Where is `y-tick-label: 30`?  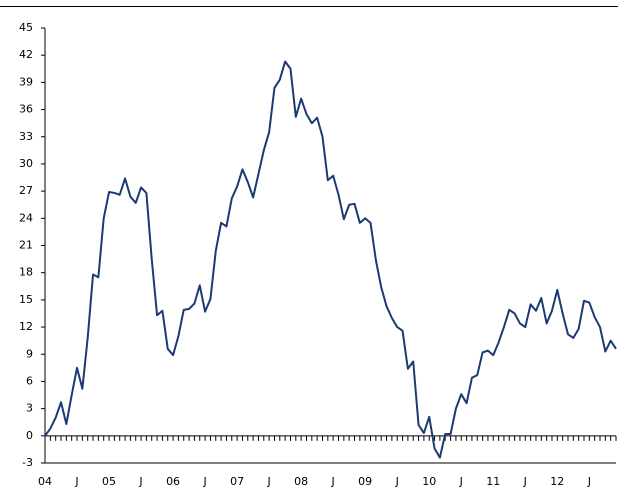
y-tick-label: 30 is located at coordinates (26, 163).